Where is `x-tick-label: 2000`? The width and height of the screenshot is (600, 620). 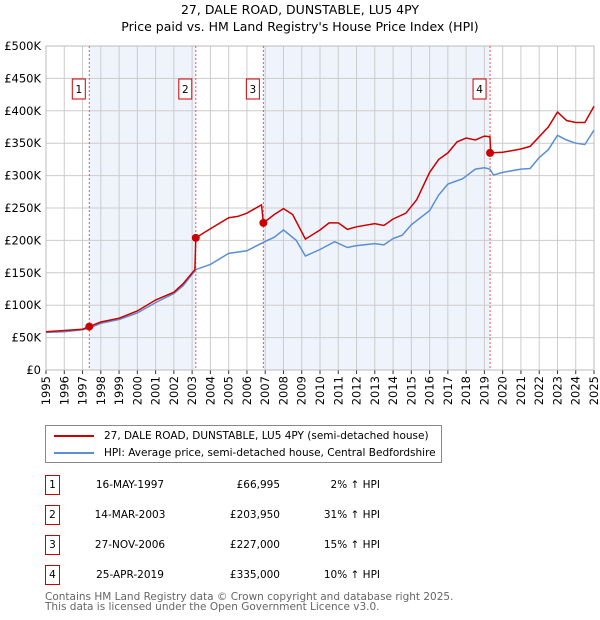
x-tick-label: 2000 is located at coordinates (137, 390).